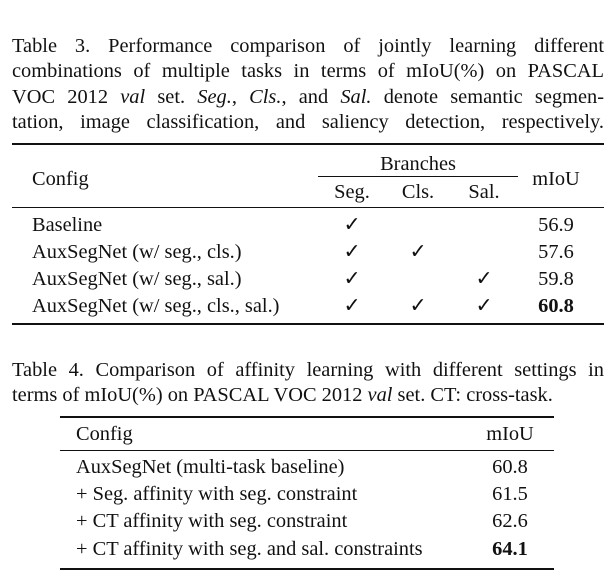 The image size is (614, 583). Describe the element at coordinates (307, 417) in the screenshot. I see `table4-top-rule` at that location.